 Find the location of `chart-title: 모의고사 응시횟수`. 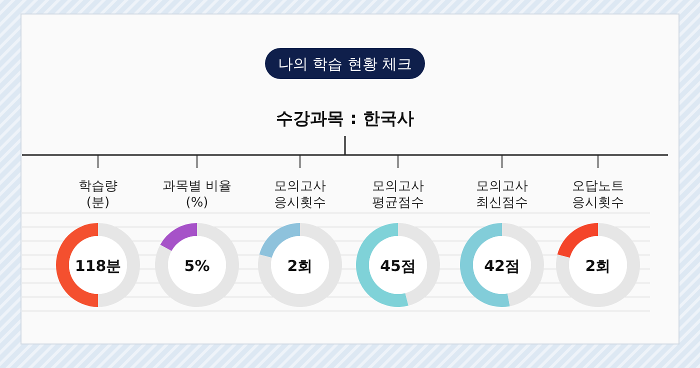

chart-title: 모의고사 응시횟수 is located at coordinates (300, 194).